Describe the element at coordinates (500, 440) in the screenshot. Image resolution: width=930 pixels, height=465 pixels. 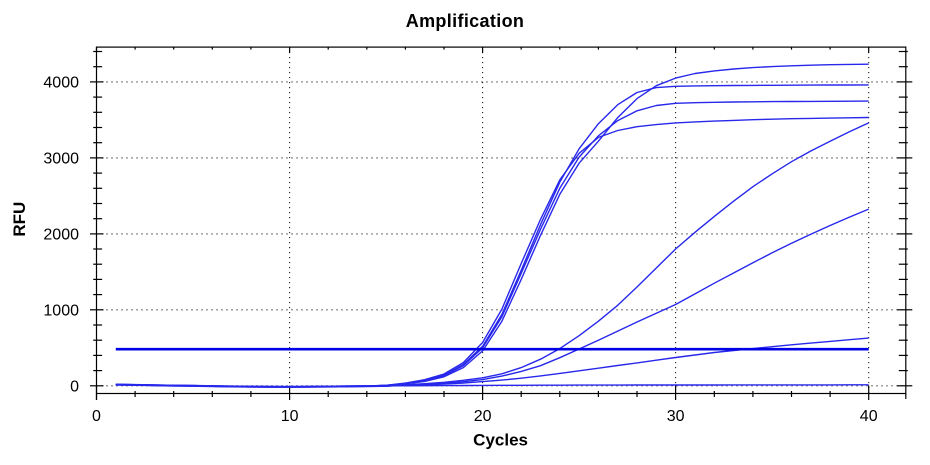
I see `svg-text: Cycles` at that location.